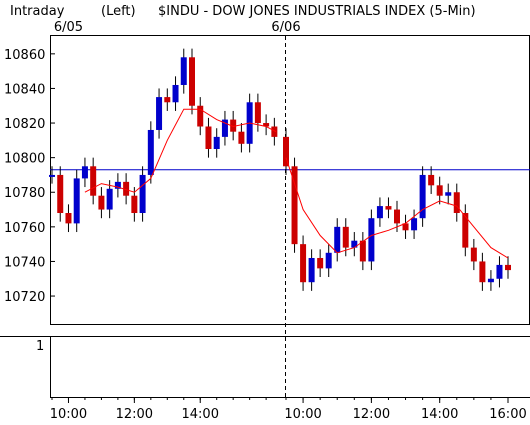 The width and height of the screenshot is (530, 425). What do you see at coordinates (24, 55) in the screenshot?
I see `y-tick-label: 10860` at bounding box center [24, 55].